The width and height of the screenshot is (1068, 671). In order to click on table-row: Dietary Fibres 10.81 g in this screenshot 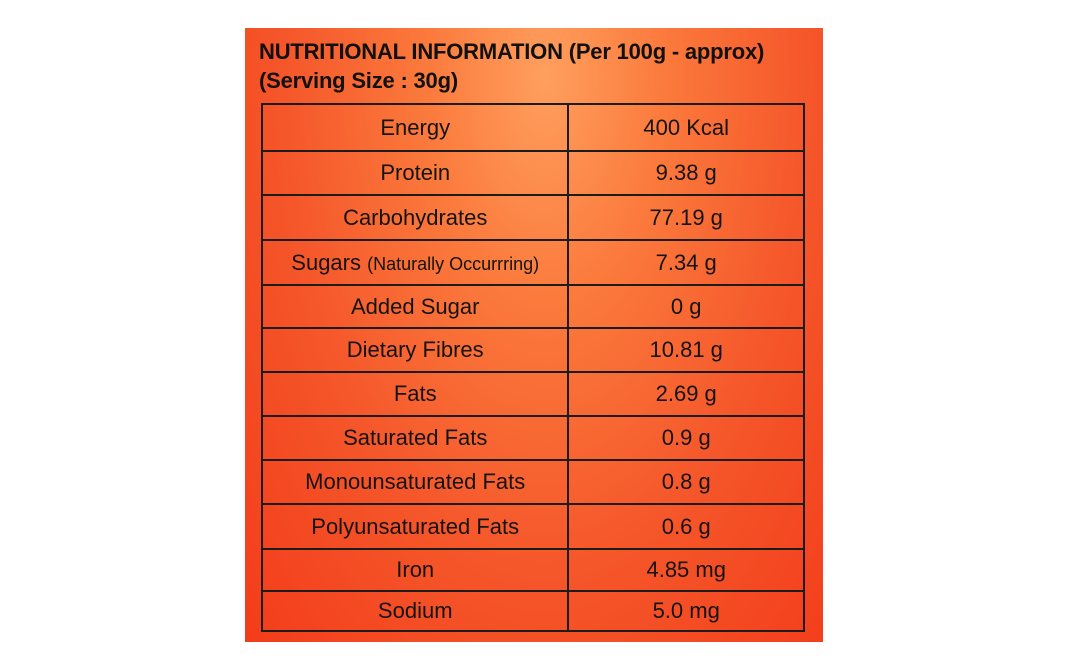, I will do `click(532, 350)`.